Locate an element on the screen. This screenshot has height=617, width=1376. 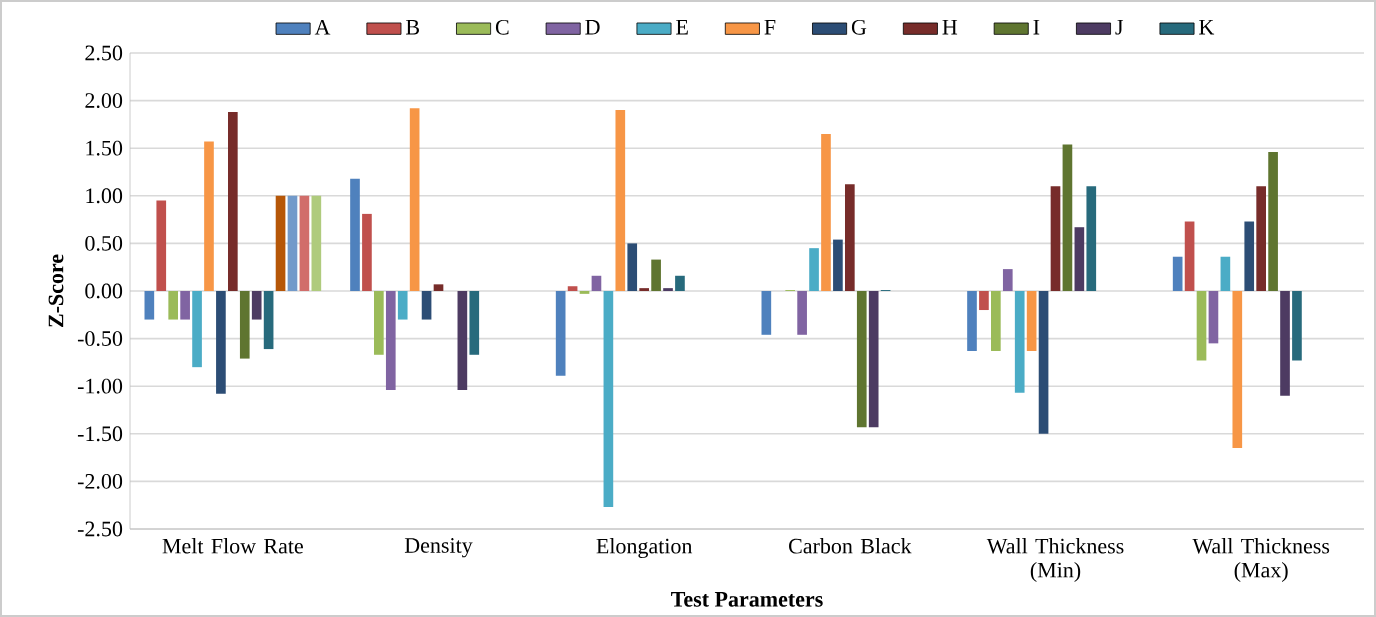
x-tick-label: Elongation is located at coordinates (644, 548).